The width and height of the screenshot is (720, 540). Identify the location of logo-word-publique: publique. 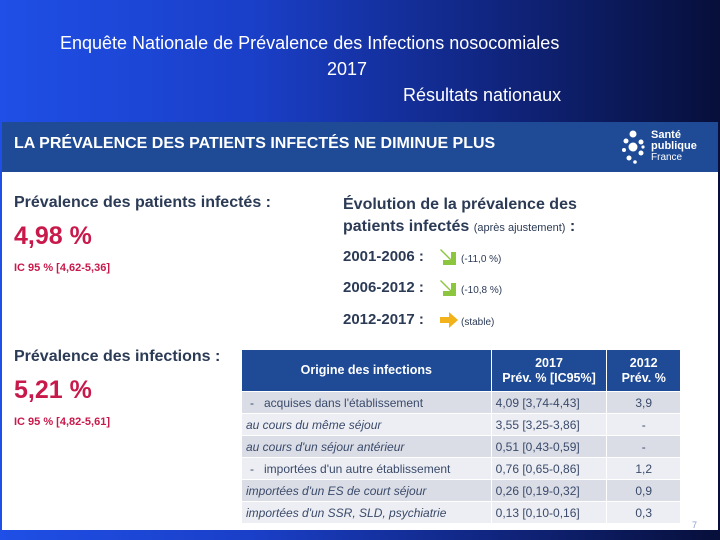
(674, 146).